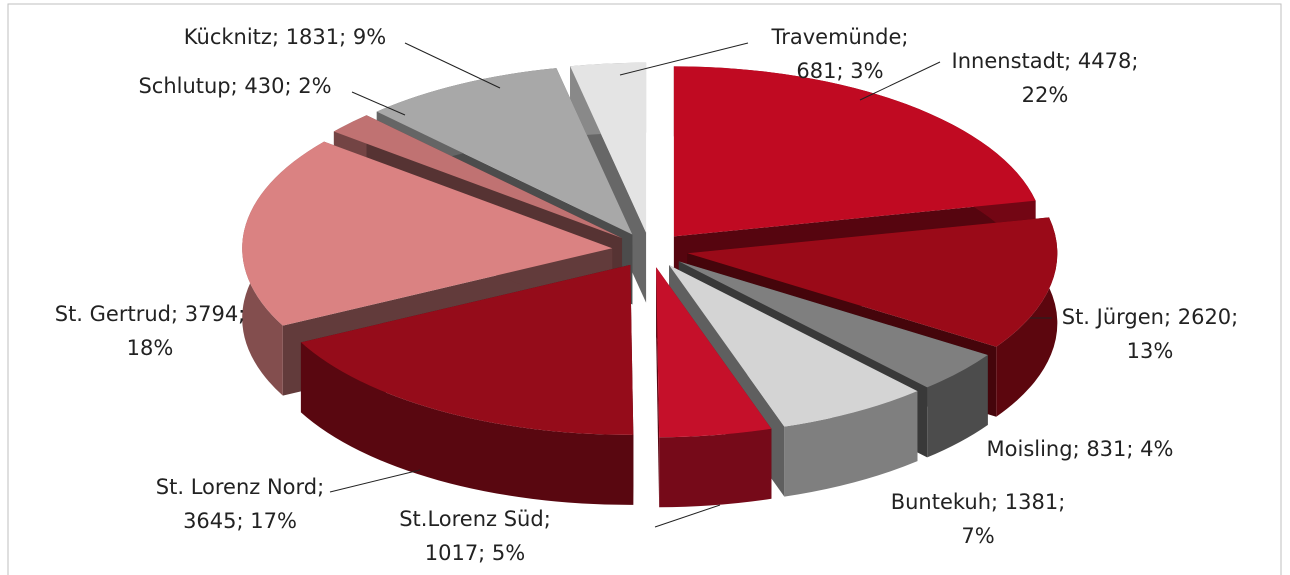 The height and width of the screenshot is (575, 1290). Describe the element at coordinates (150, 348) in the screenshot. I see `data-label: 18%` at that location.